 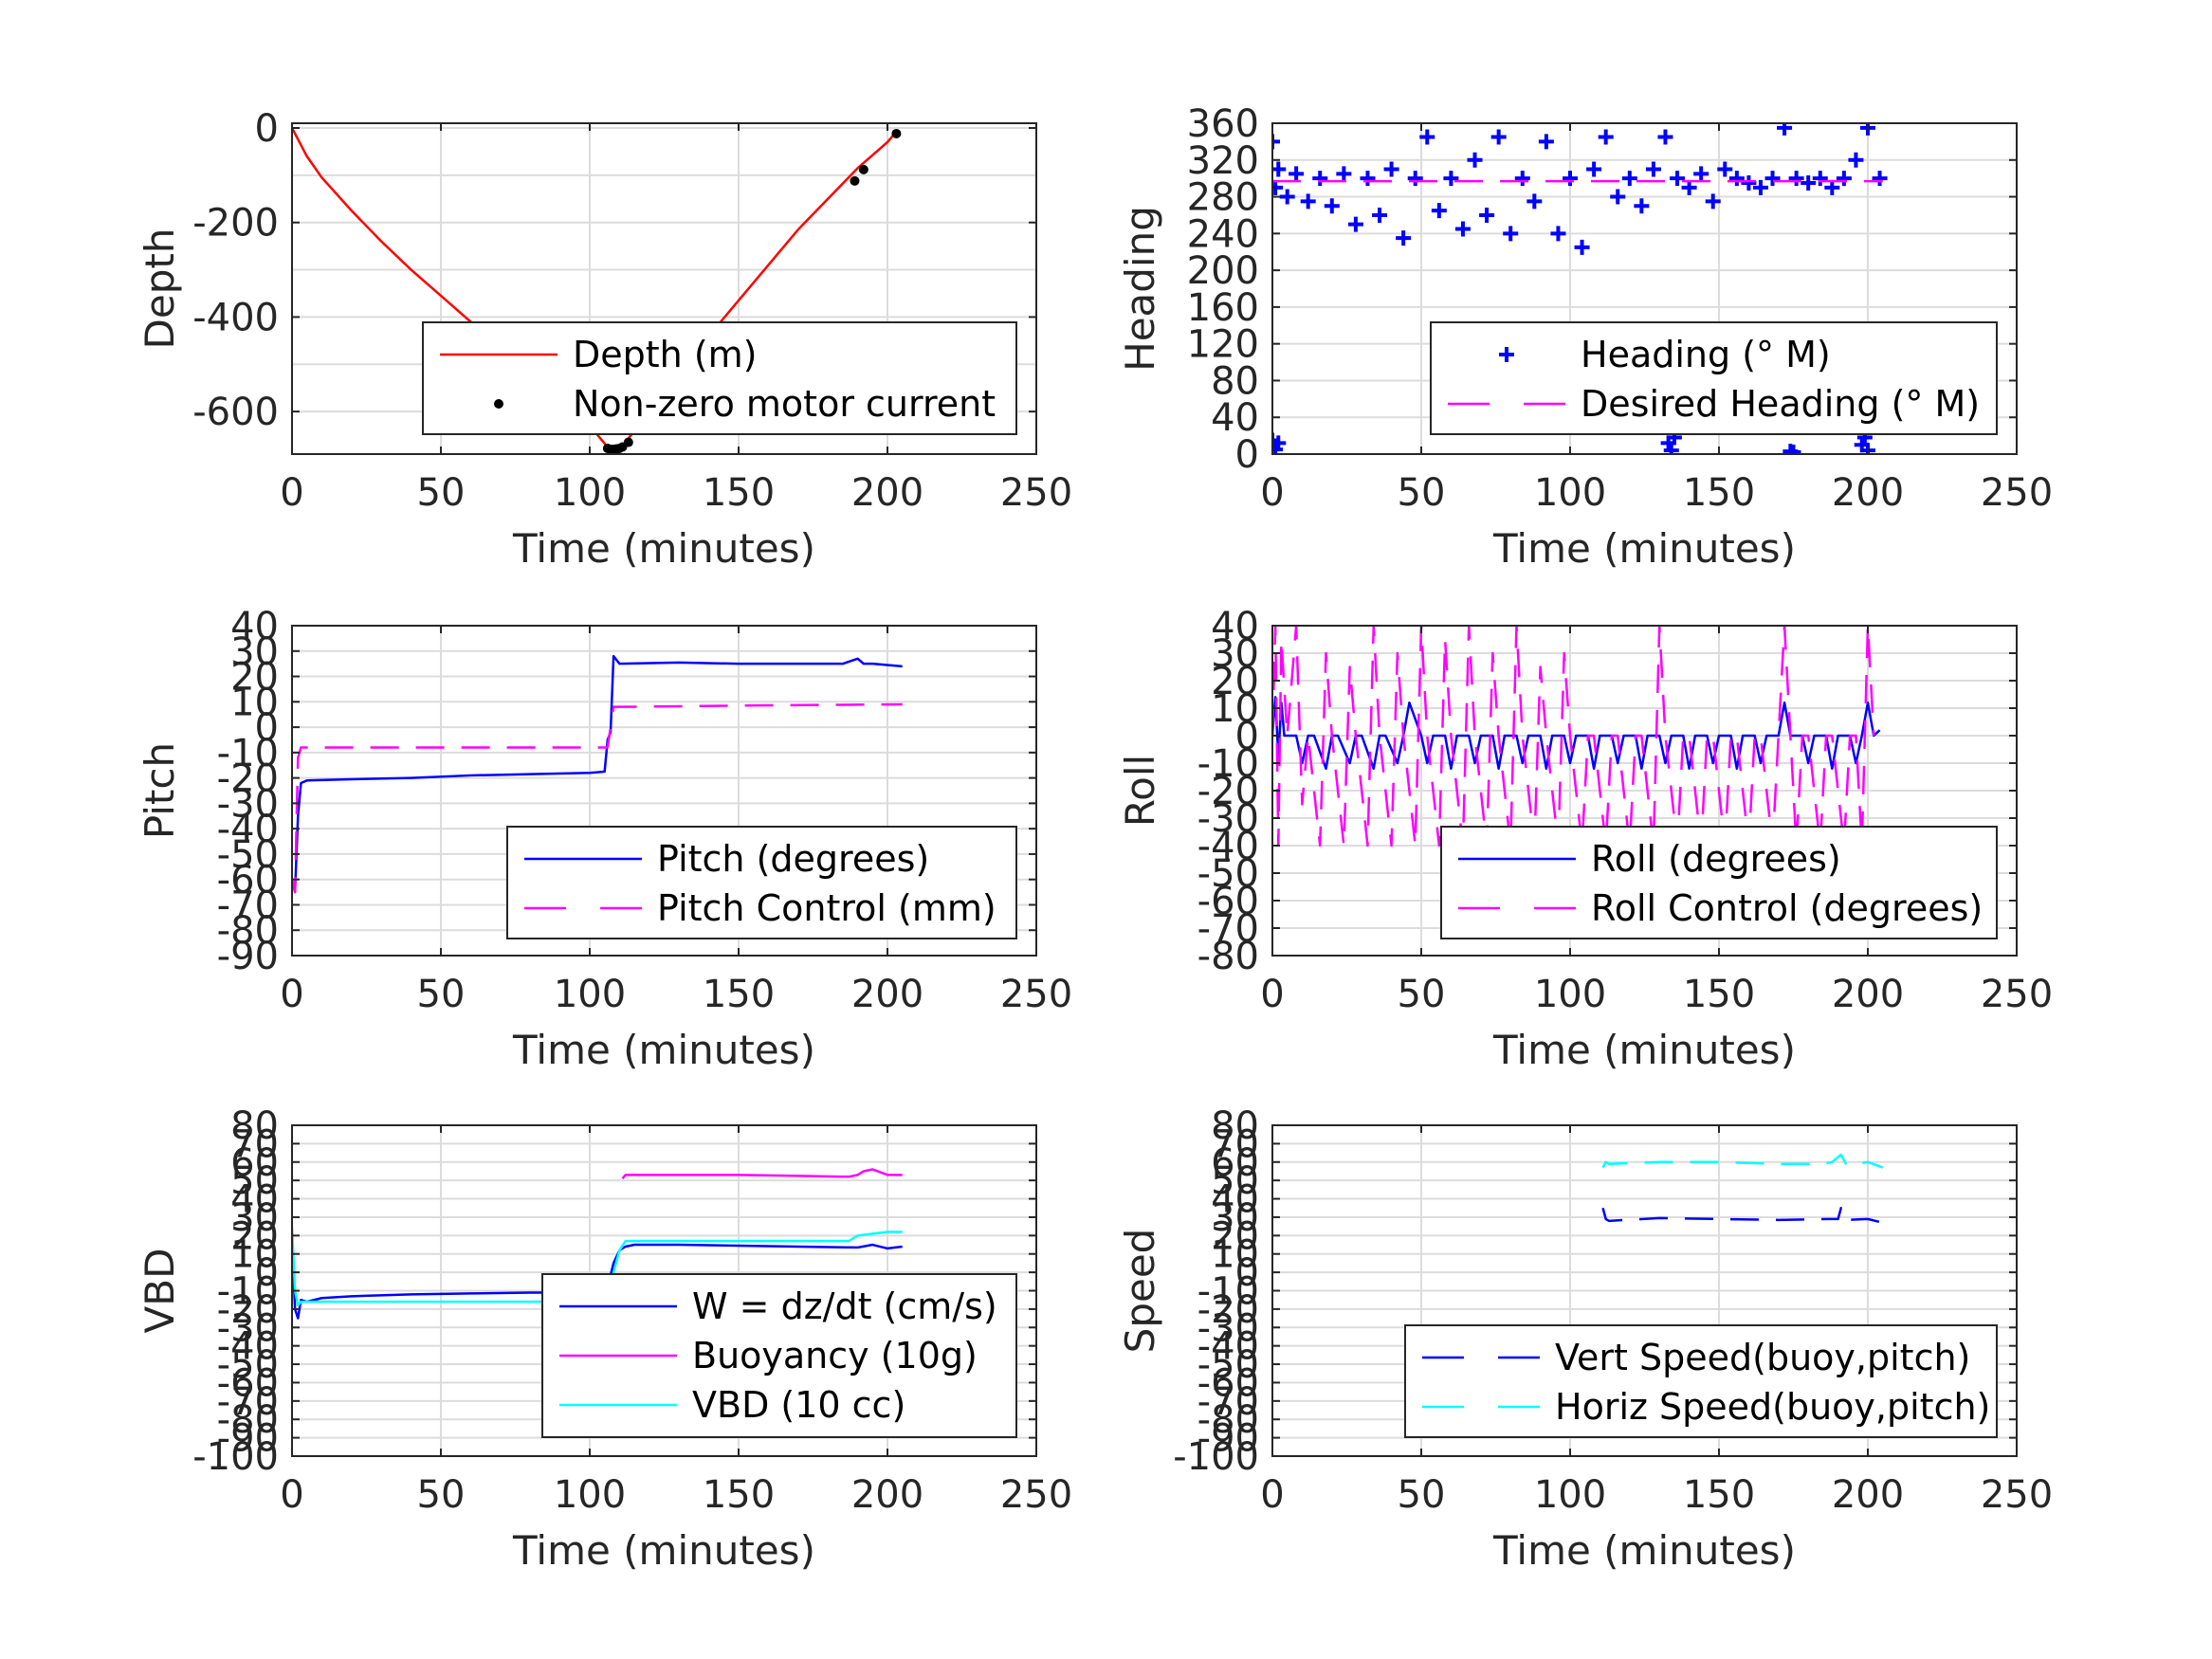 What do you see at coordinates (1228, 901) in the screenshot?
I see `chart-roll-ytick-label: -60` at bounding box center [1228, 901].